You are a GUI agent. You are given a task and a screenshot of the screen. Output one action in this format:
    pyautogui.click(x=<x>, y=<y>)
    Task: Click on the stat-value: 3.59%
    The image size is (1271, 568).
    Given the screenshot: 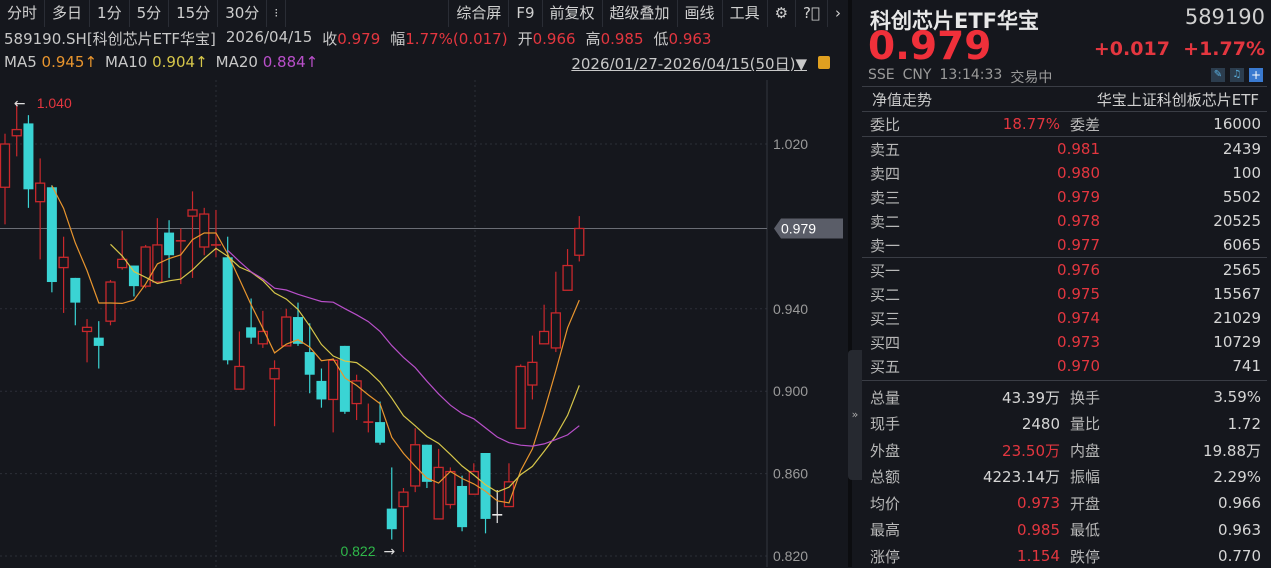 What is the action you would take?
    pyautogui.click(x=1237, y=397)
    